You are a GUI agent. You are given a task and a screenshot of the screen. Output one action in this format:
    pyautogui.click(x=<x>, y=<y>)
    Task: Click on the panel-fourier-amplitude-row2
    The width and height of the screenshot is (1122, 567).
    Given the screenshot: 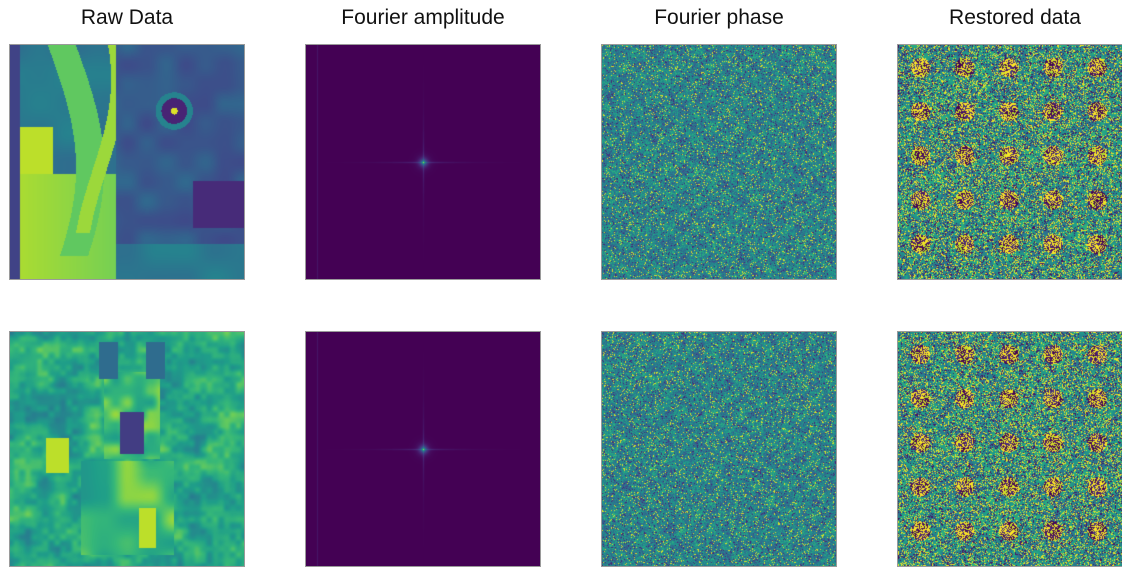 What is the action you would take?
    pyautogui.click(x=423, y=449)
    